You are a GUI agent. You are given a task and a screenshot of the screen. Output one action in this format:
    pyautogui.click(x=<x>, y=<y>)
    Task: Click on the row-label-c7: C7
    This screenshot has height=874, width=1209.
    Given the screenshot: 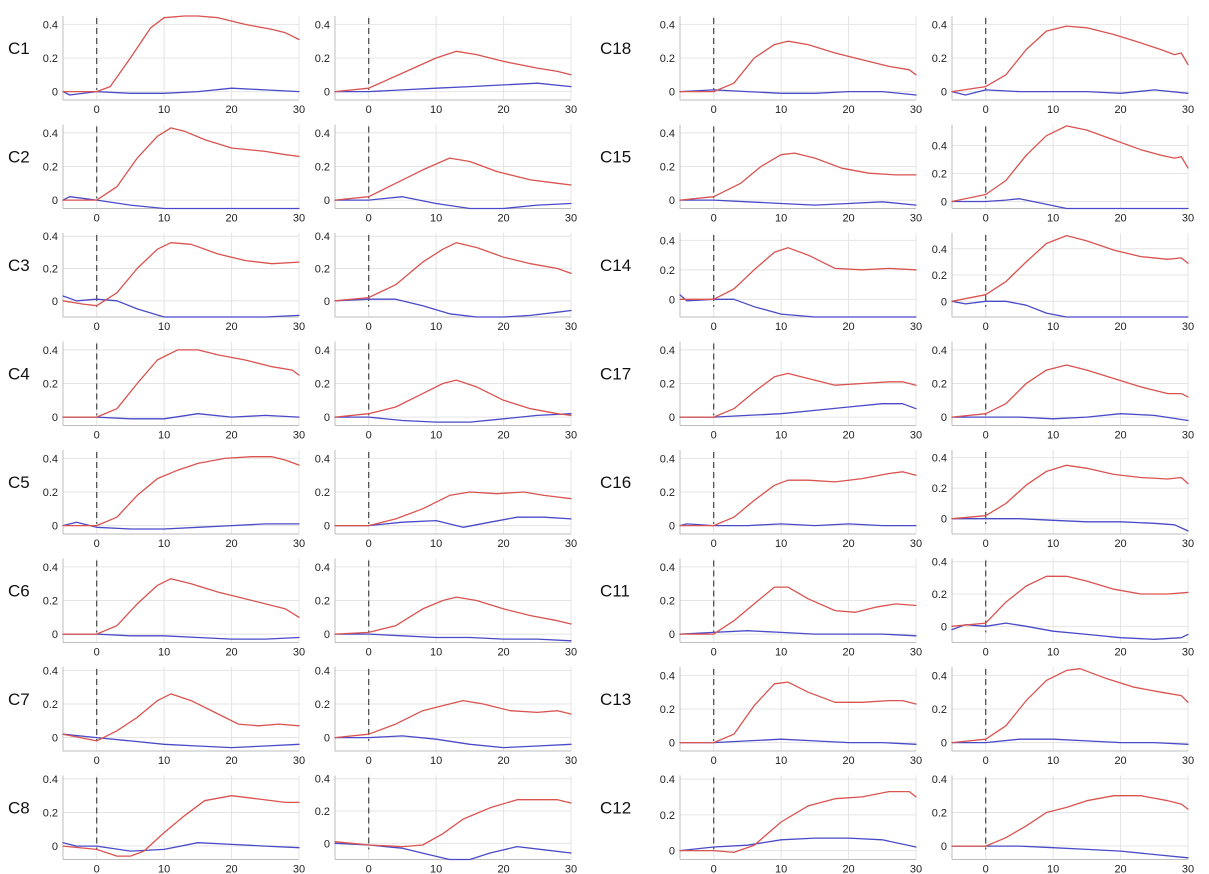 What is the action you would take?
    pyautogui.click(x=19, y=699)
    